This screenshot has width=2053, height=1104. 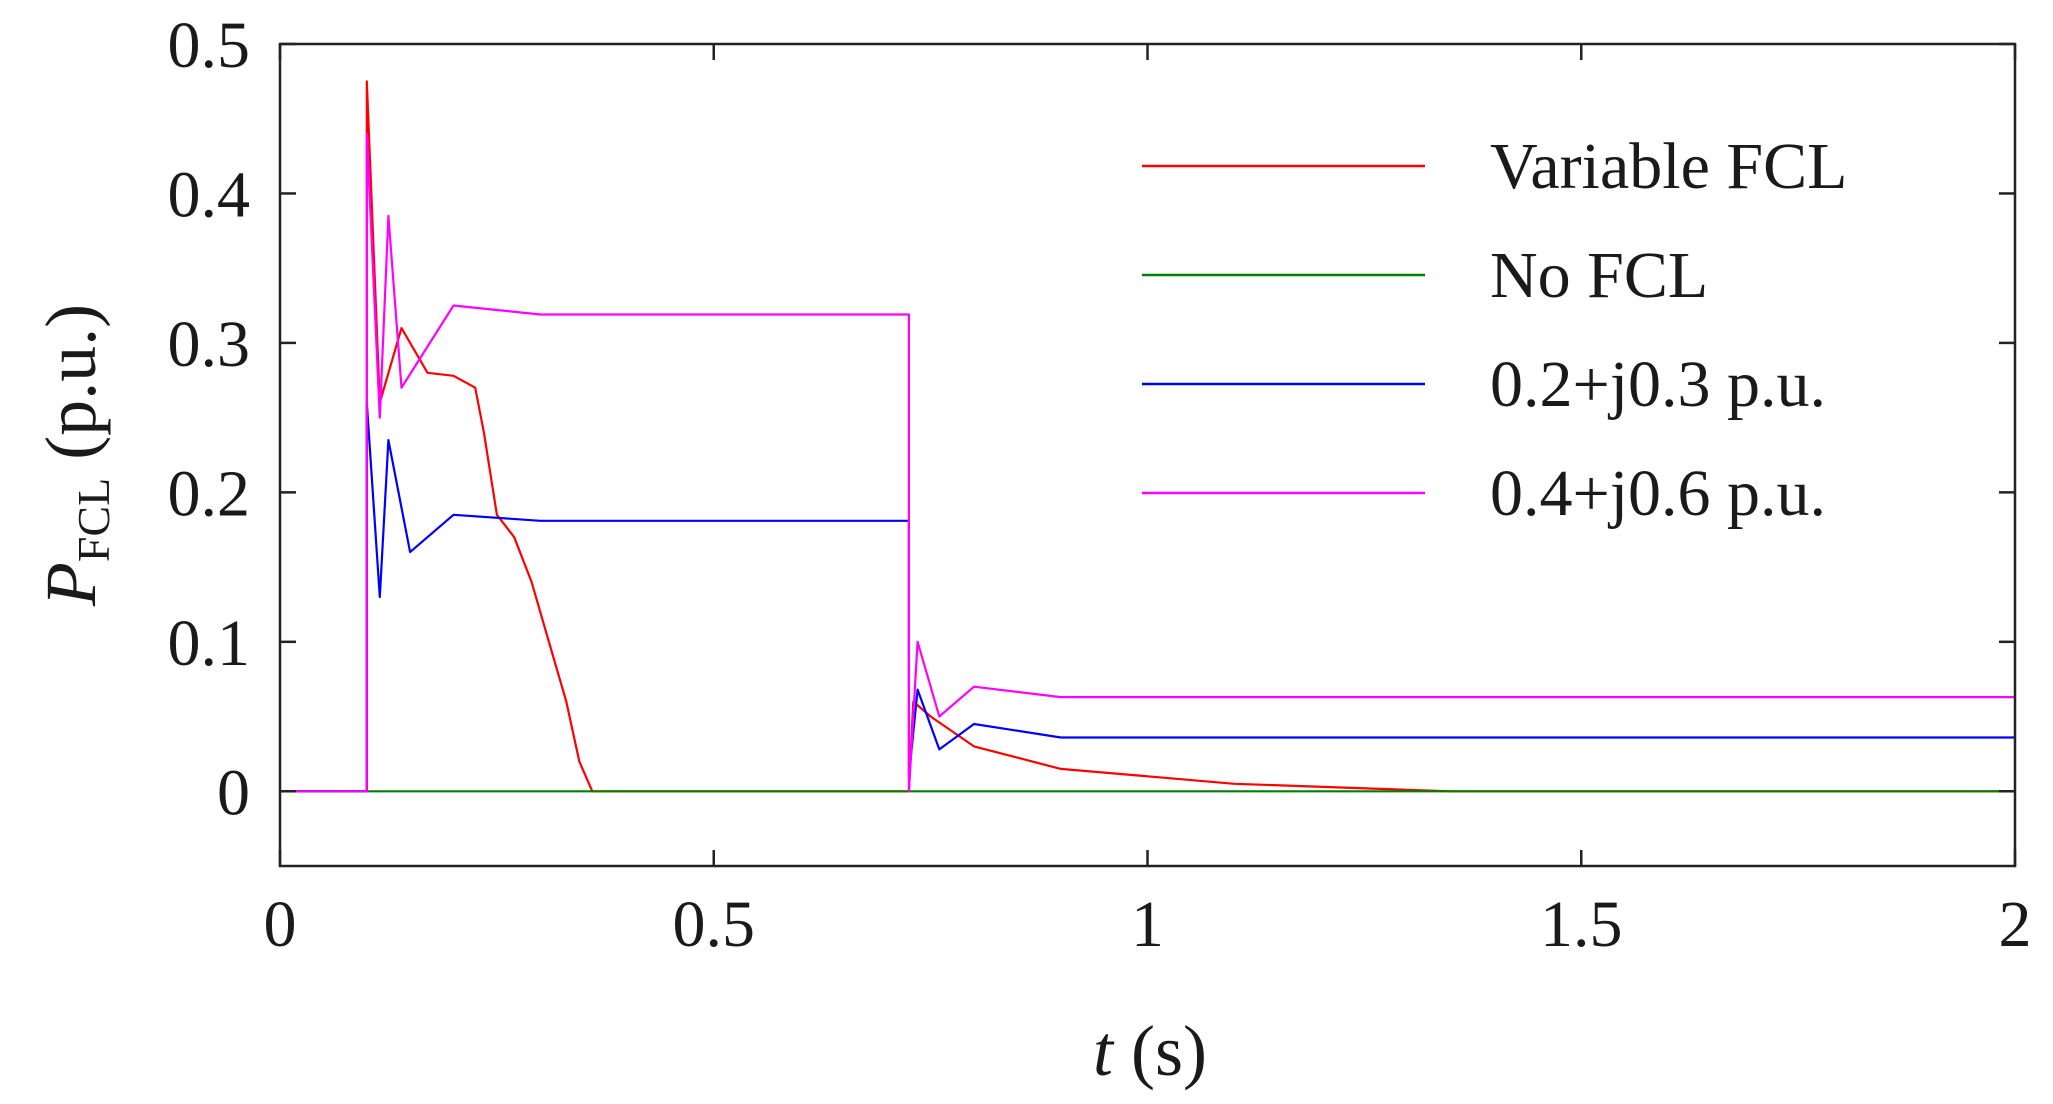 What do you see at coordinates (1668, 166) in the screenshot?
I see `legend-label: Variable FCL` at bounding box center [1668, 166].